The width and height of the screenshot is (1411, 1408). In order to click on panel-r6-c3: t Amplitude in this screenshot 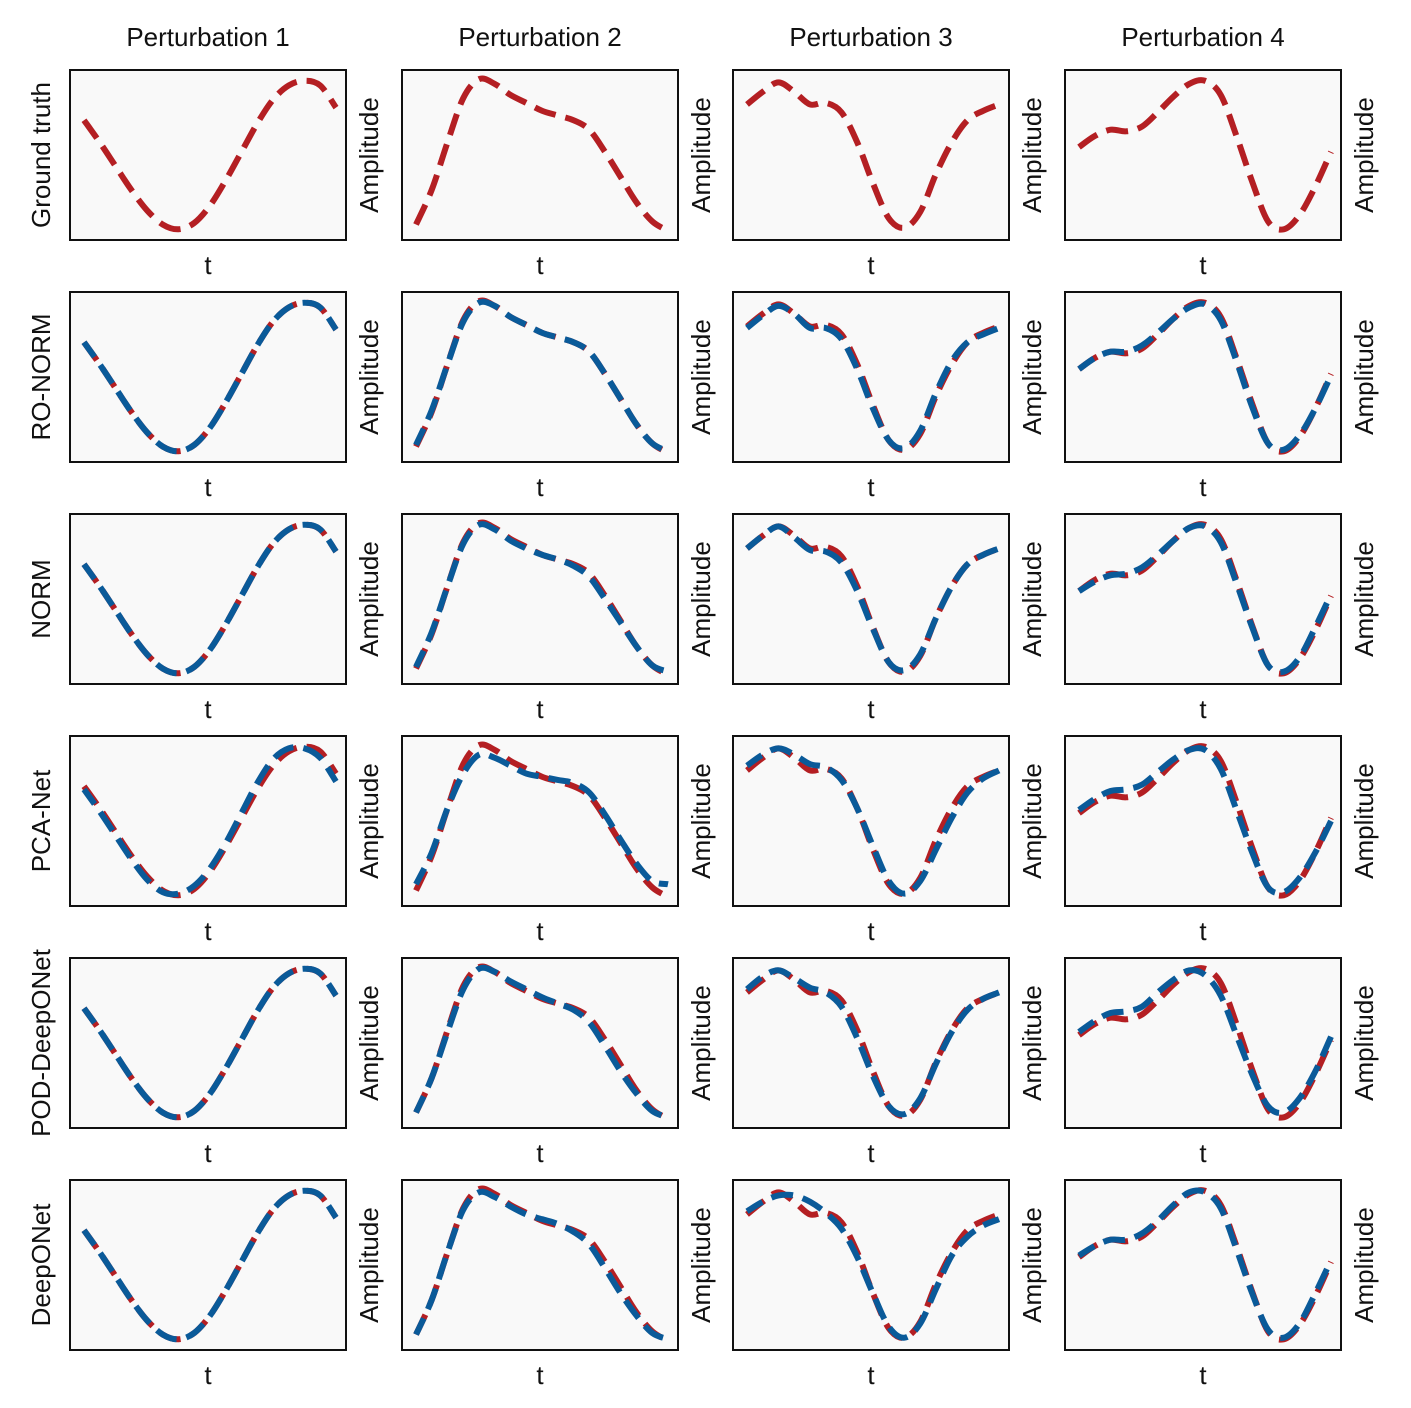, I will do `click(889, 1284)`.